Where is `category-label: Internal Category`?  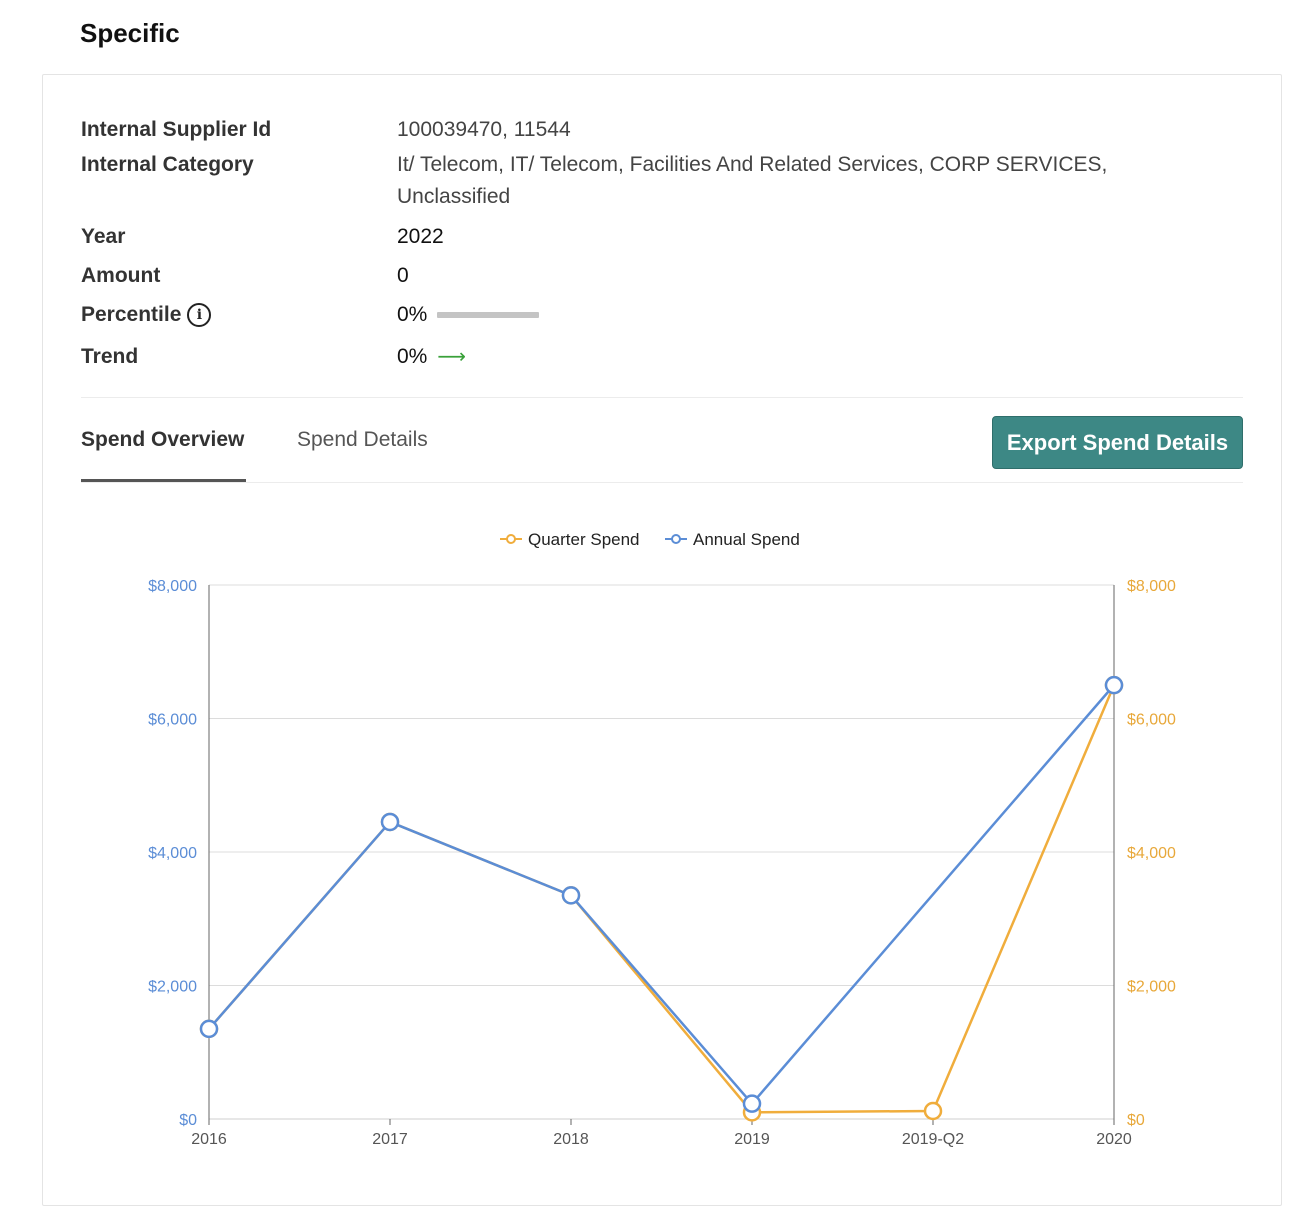 category-label: Internal Category is located at coordinates (167, 164).